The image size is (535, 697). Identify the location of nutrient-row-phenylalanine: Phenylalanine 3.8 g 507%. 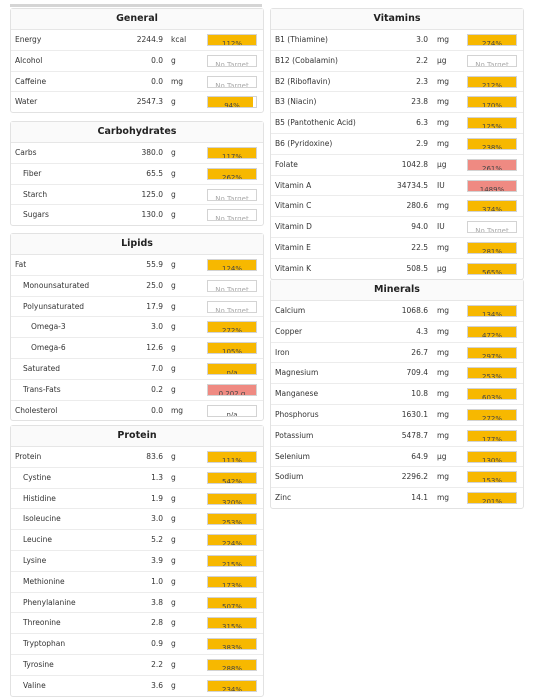
(137, 603).